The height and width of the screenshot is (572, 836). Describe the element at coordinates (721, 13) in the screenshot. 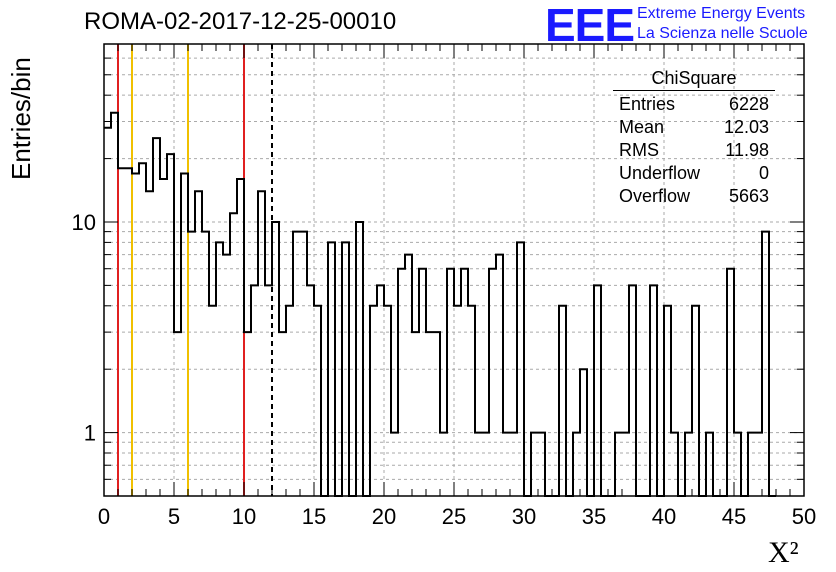

I see `logo-line-1: Extreme Energy Events` at that location.